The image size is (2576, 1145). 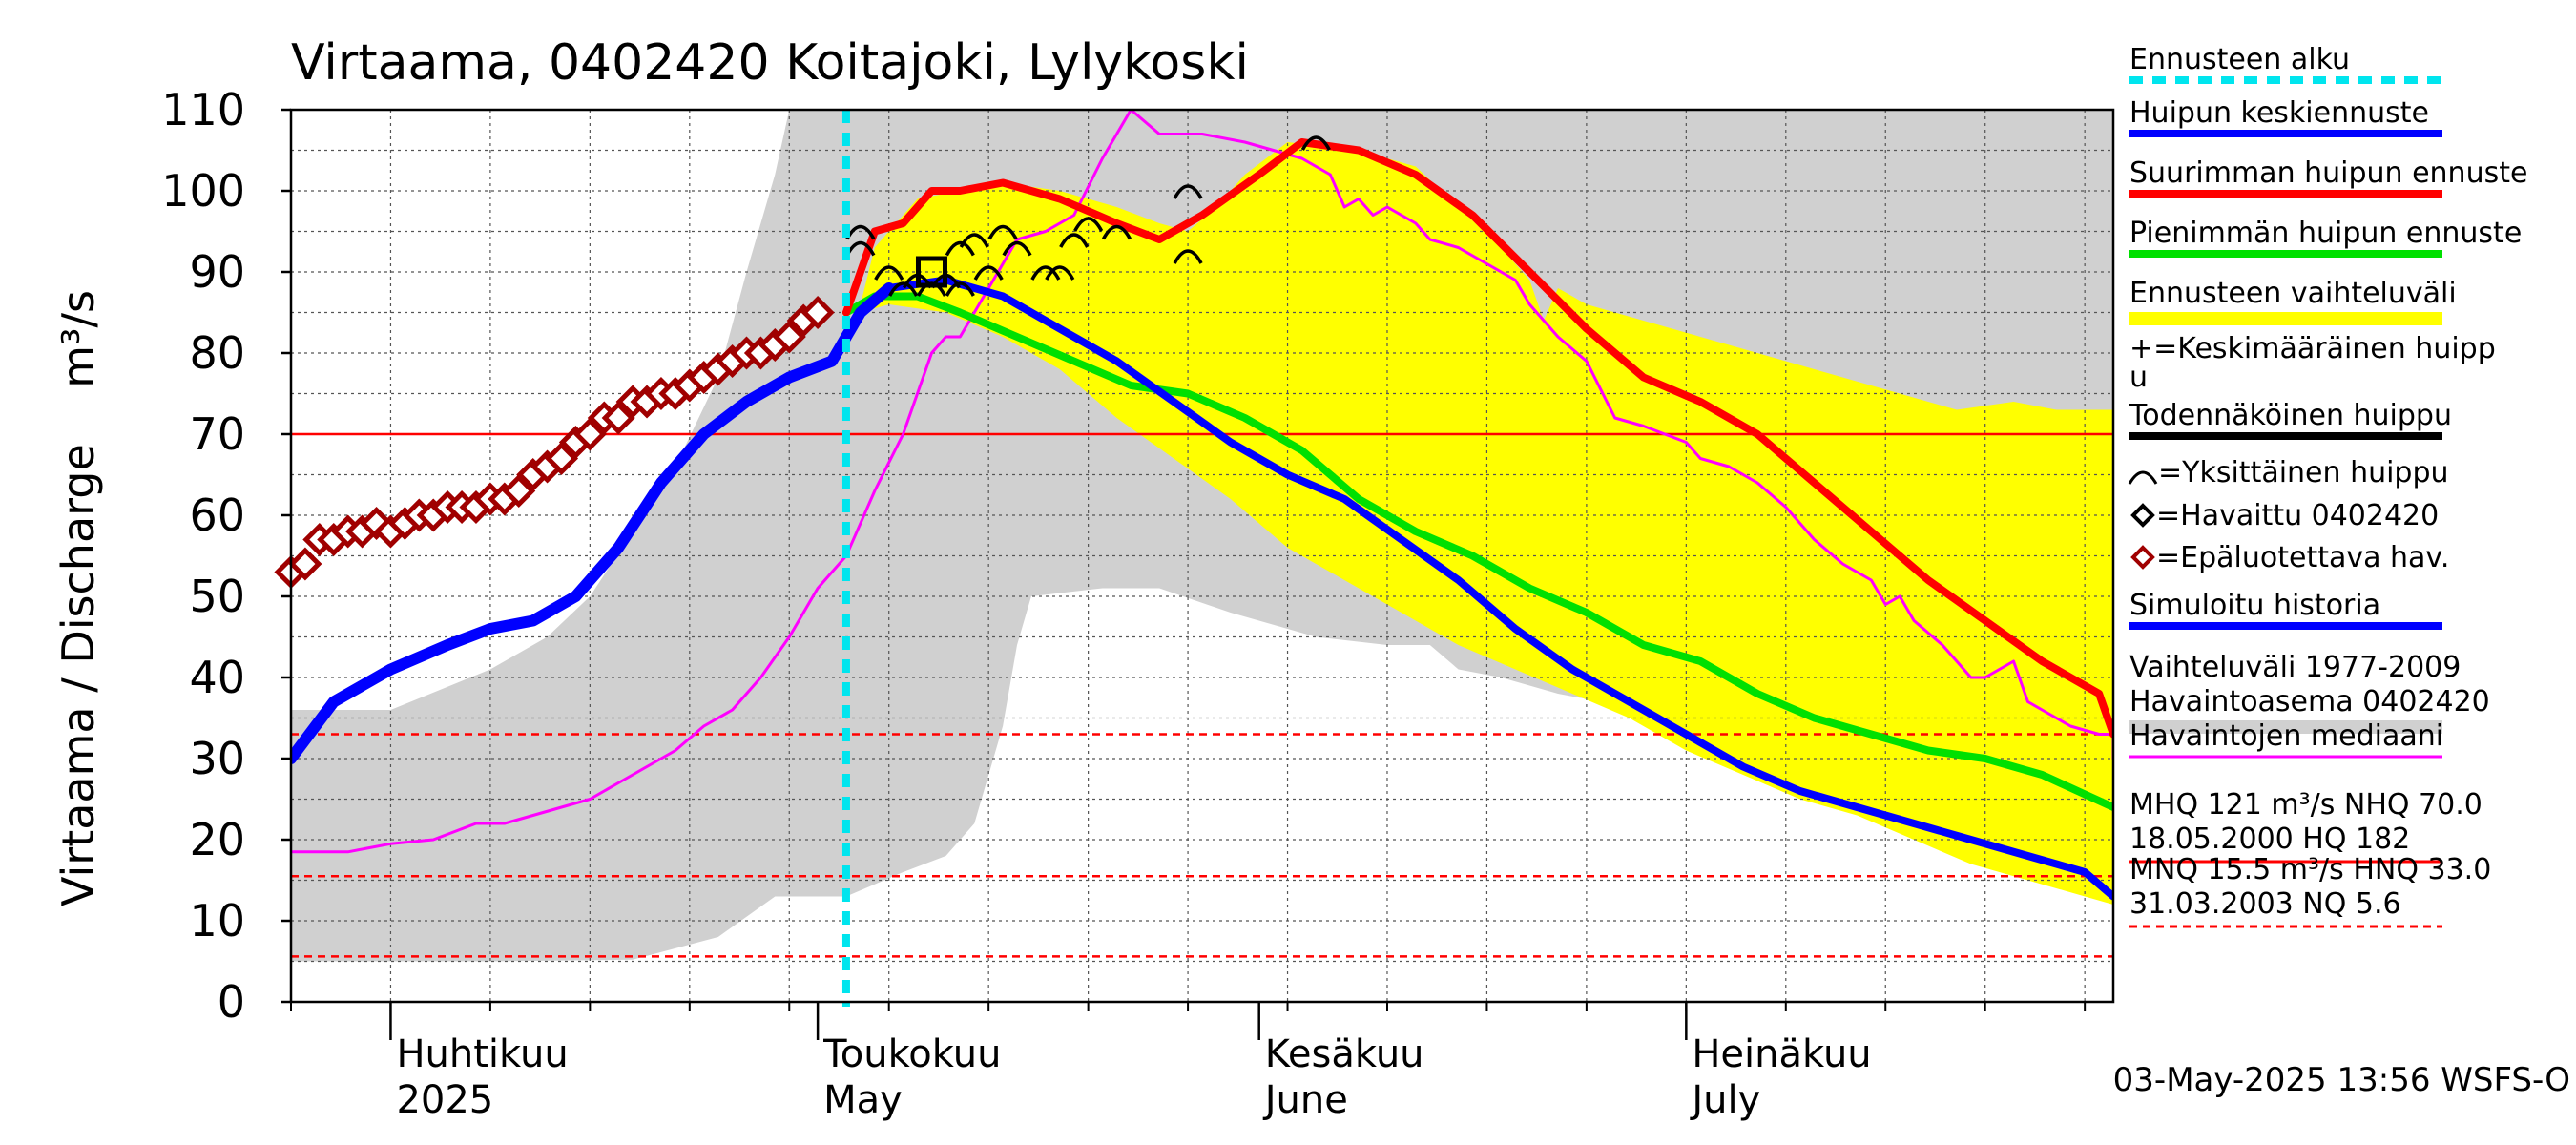 I want to click on legend-label-line2: 18.05.2000 HQ 182, so click(x=2269, y=839).